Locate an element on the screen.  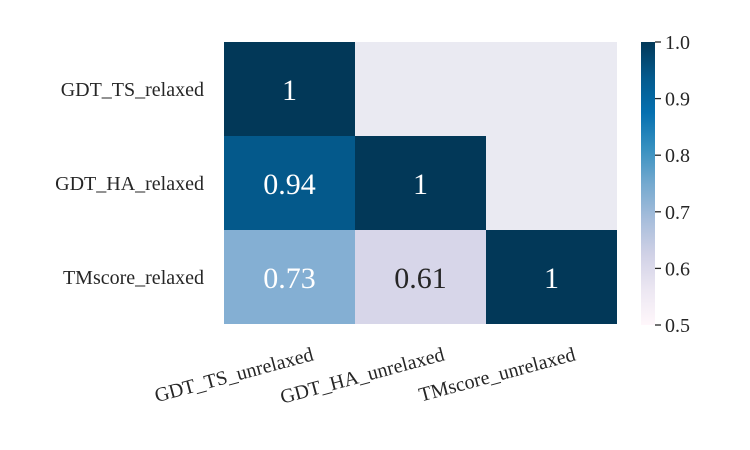
colorbar-tick-label: 0.6 is located at coordinates (677, 269).